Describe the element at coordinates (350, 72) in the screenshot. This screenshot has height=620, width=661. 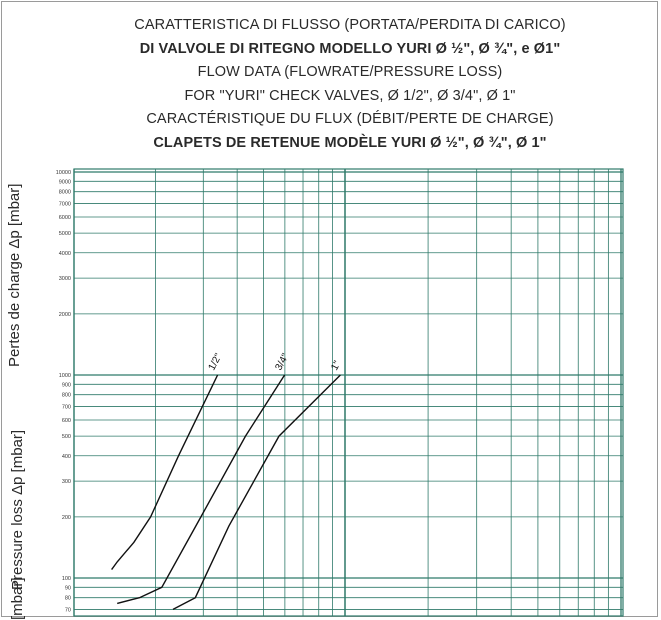
I see `title-line-english-1: FLOW DATA (FLOWRATE/PRESSURE LOSS)` at that location.